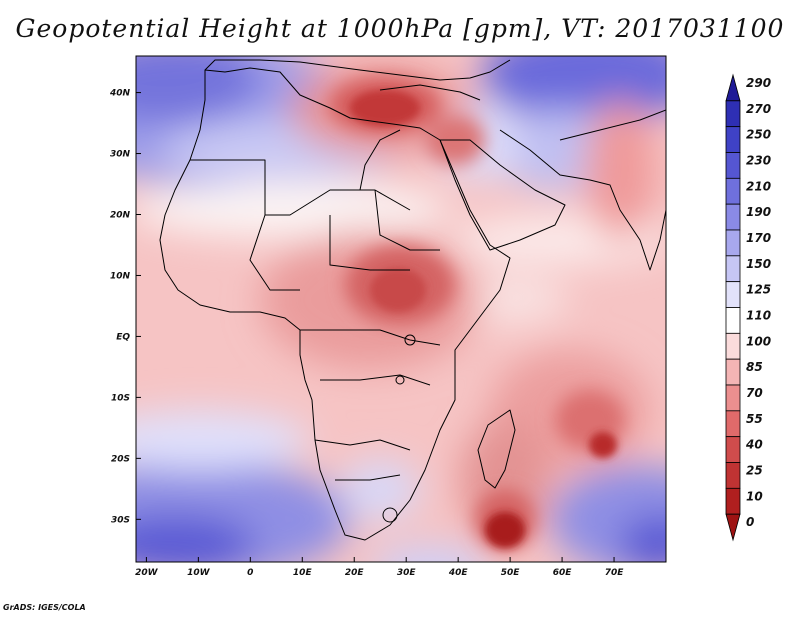 This screenshot has width=800, height=618. What do you see at coordinates (758, 109) in the screenshot?
I see `colorbar-label: 270` at bounding box center [758, 109].